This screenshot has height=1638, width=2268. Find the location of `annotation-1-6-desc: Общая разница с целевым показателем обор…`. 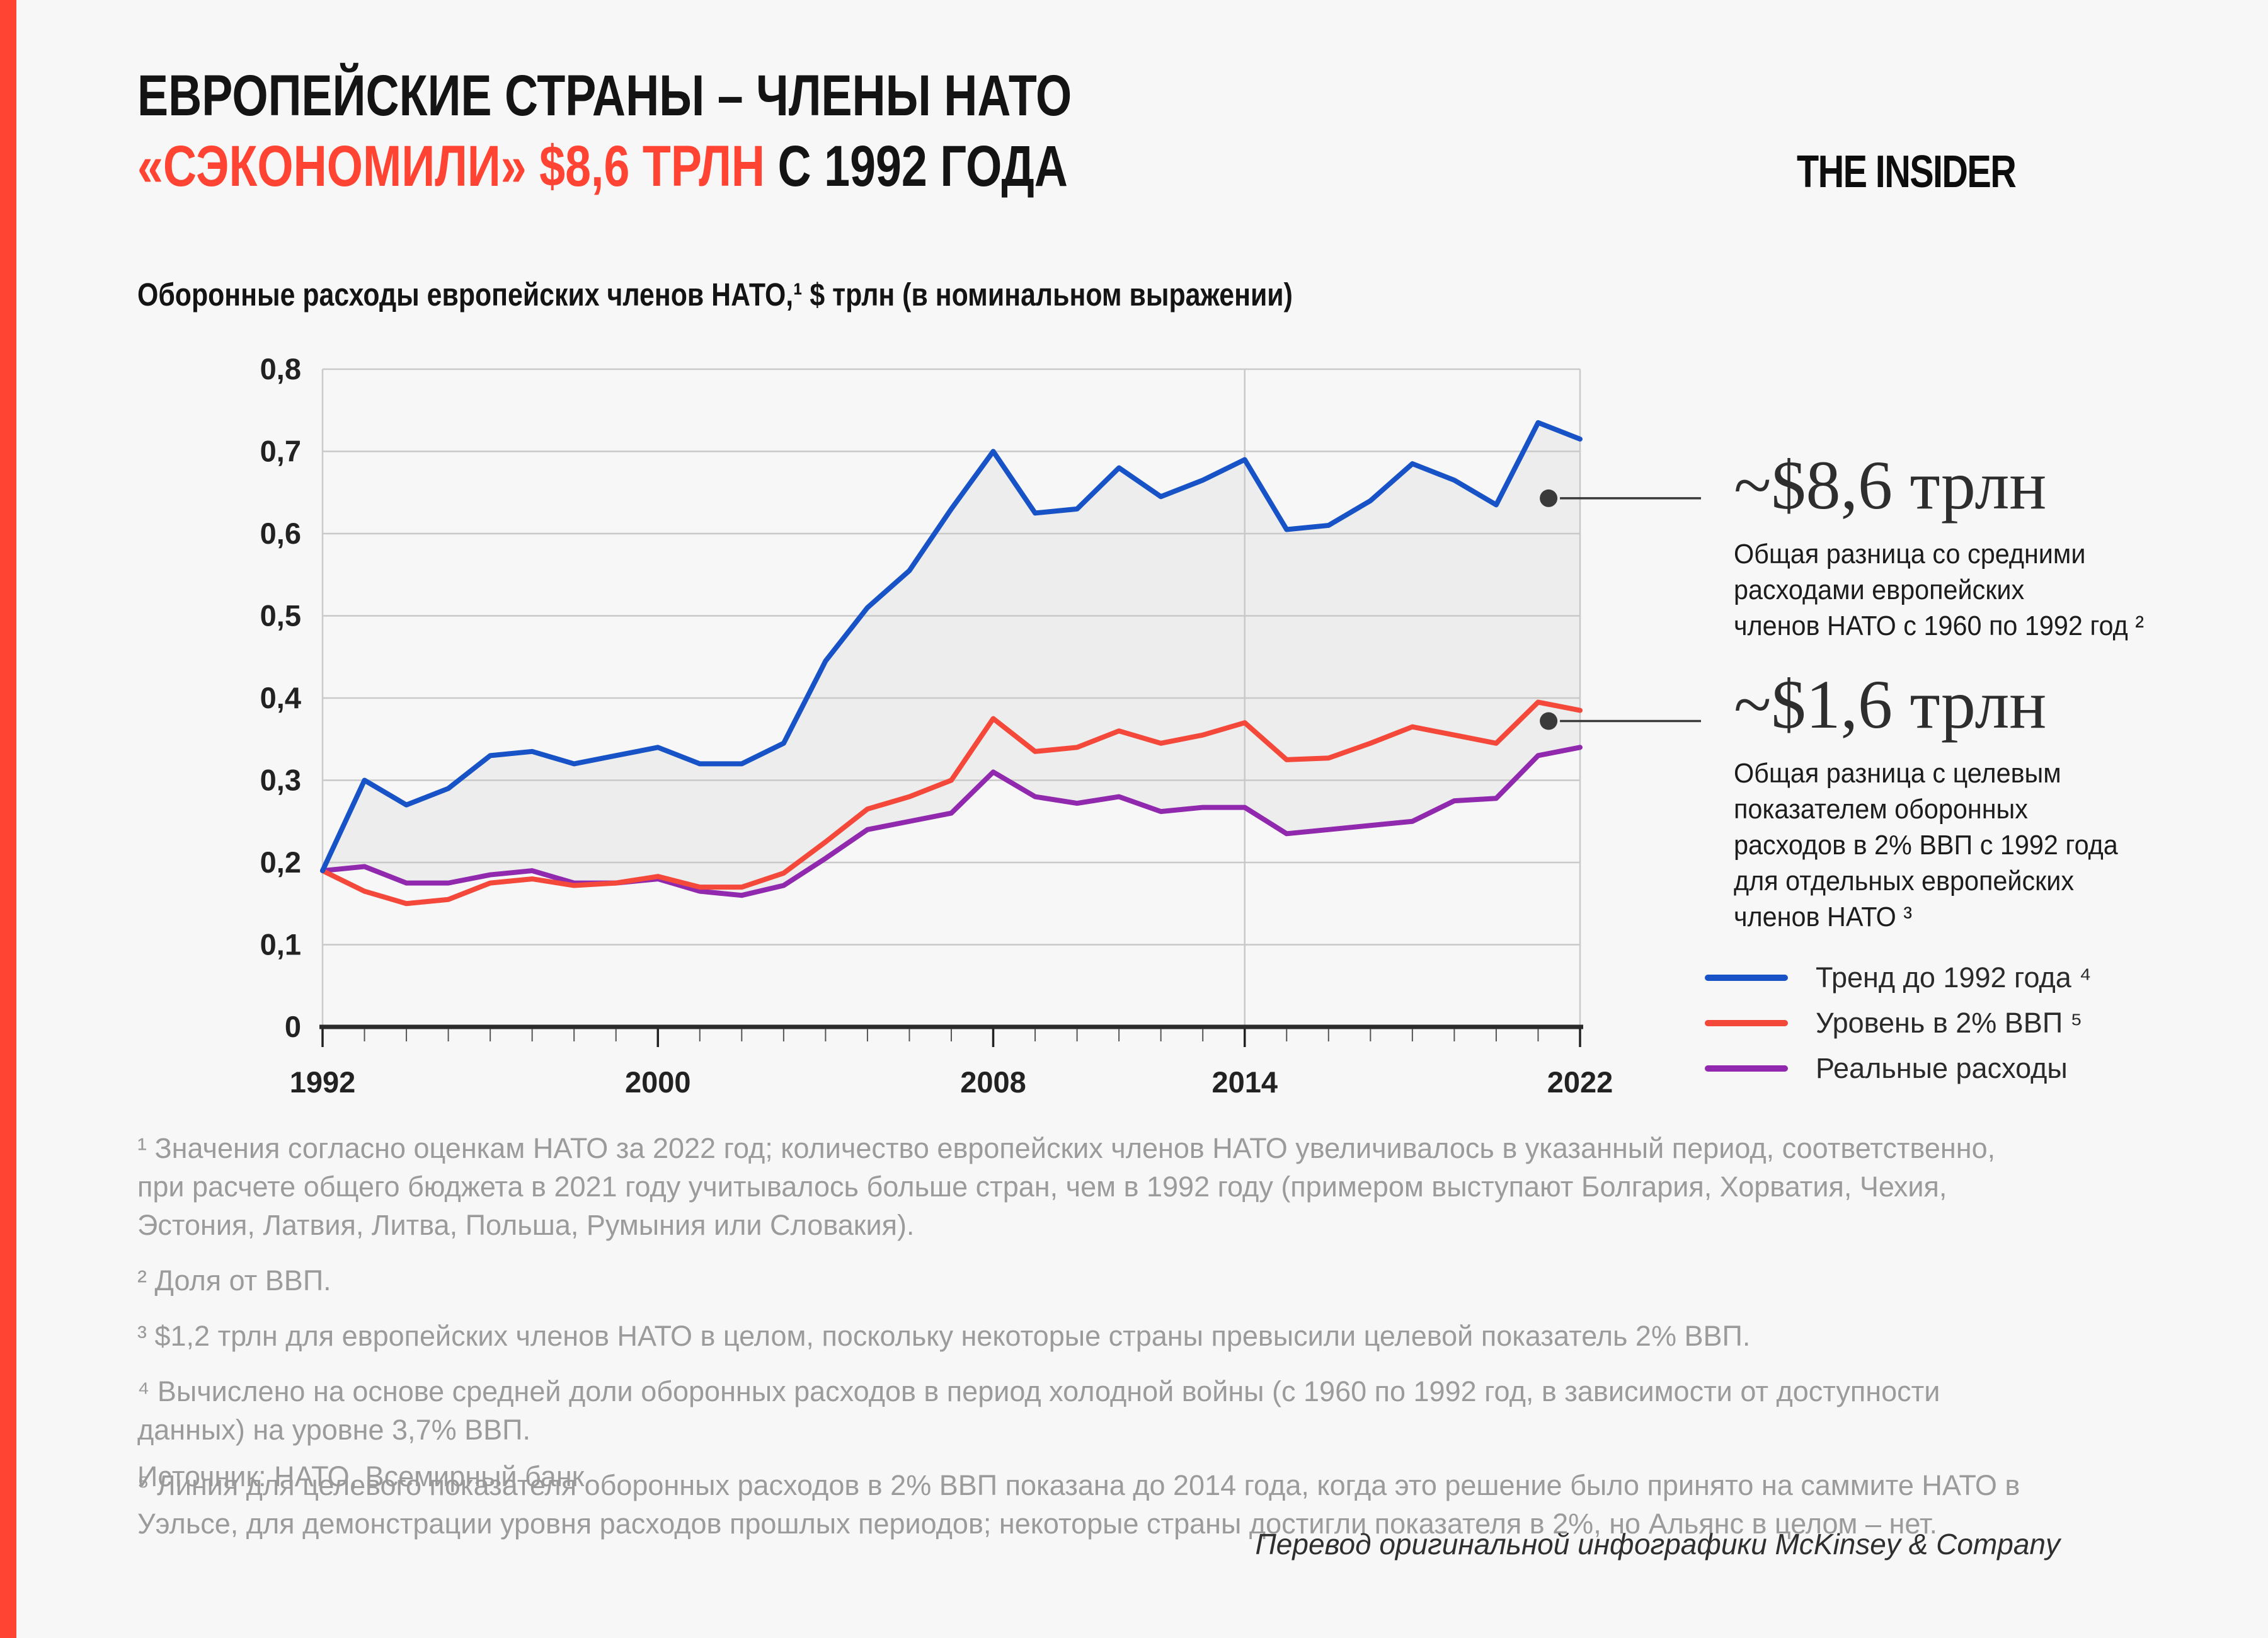

annotation-1-6-desc: Общая разница с целевым показателем обор… is located at coordinates (1926, 845).